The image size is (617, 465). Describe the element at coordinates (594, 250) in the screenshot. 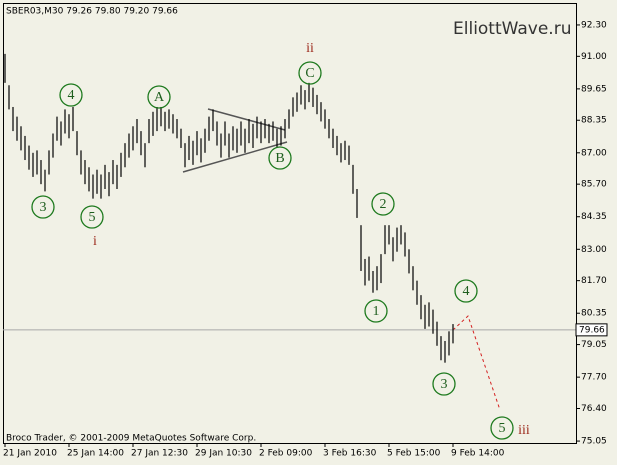

I see `y-tick-label: 83.00` at that location.